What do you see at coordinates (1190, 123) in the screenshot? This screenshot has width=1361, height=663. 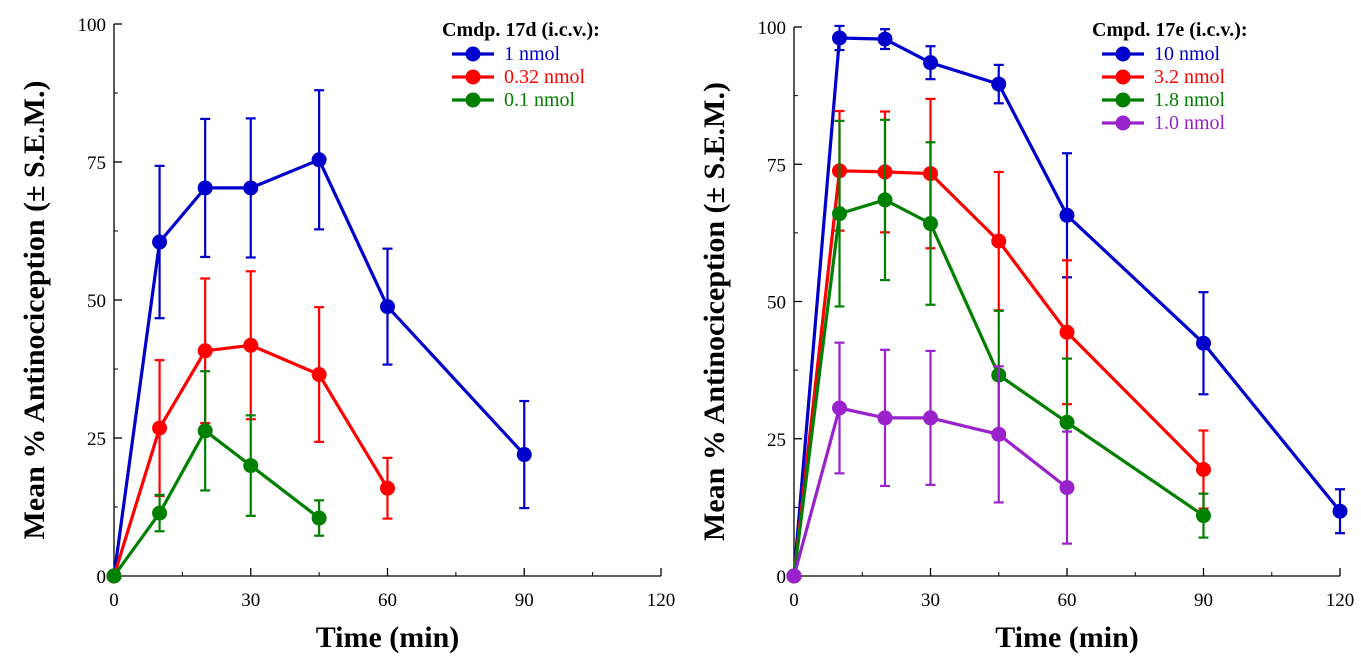 I see `legend-label: 1.0 nmol` at bounding box center [1190, 123].